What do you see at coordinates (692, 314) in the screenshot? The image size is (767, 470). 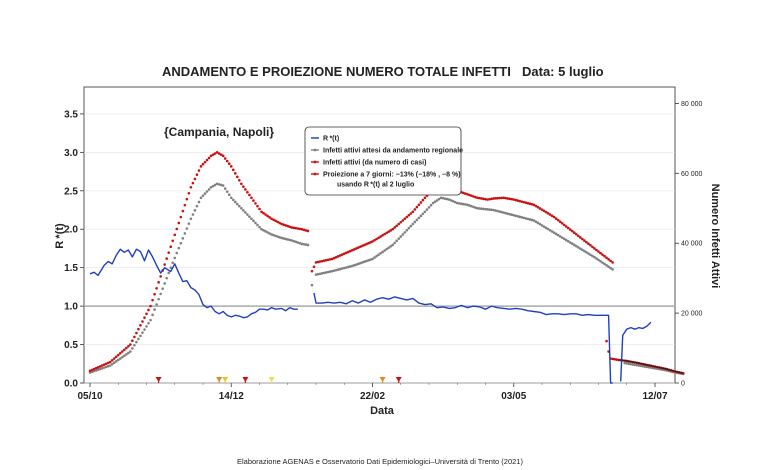 I see `y-right-tick-label: 20 000` at bounding box center [692, 314].